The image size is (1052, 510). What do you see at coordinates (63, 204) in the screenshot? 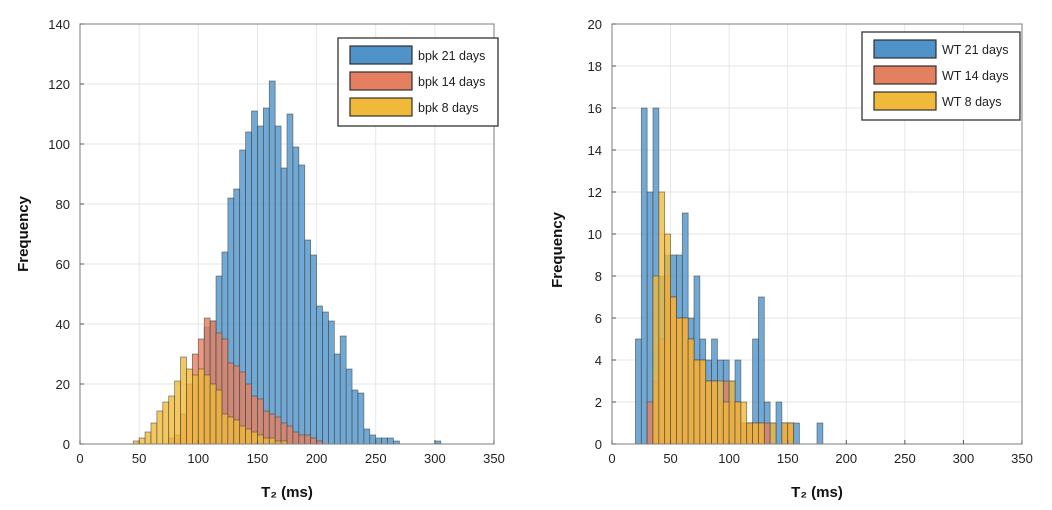
I see `y-tick-label: 80` at bounding box center [63, 204].